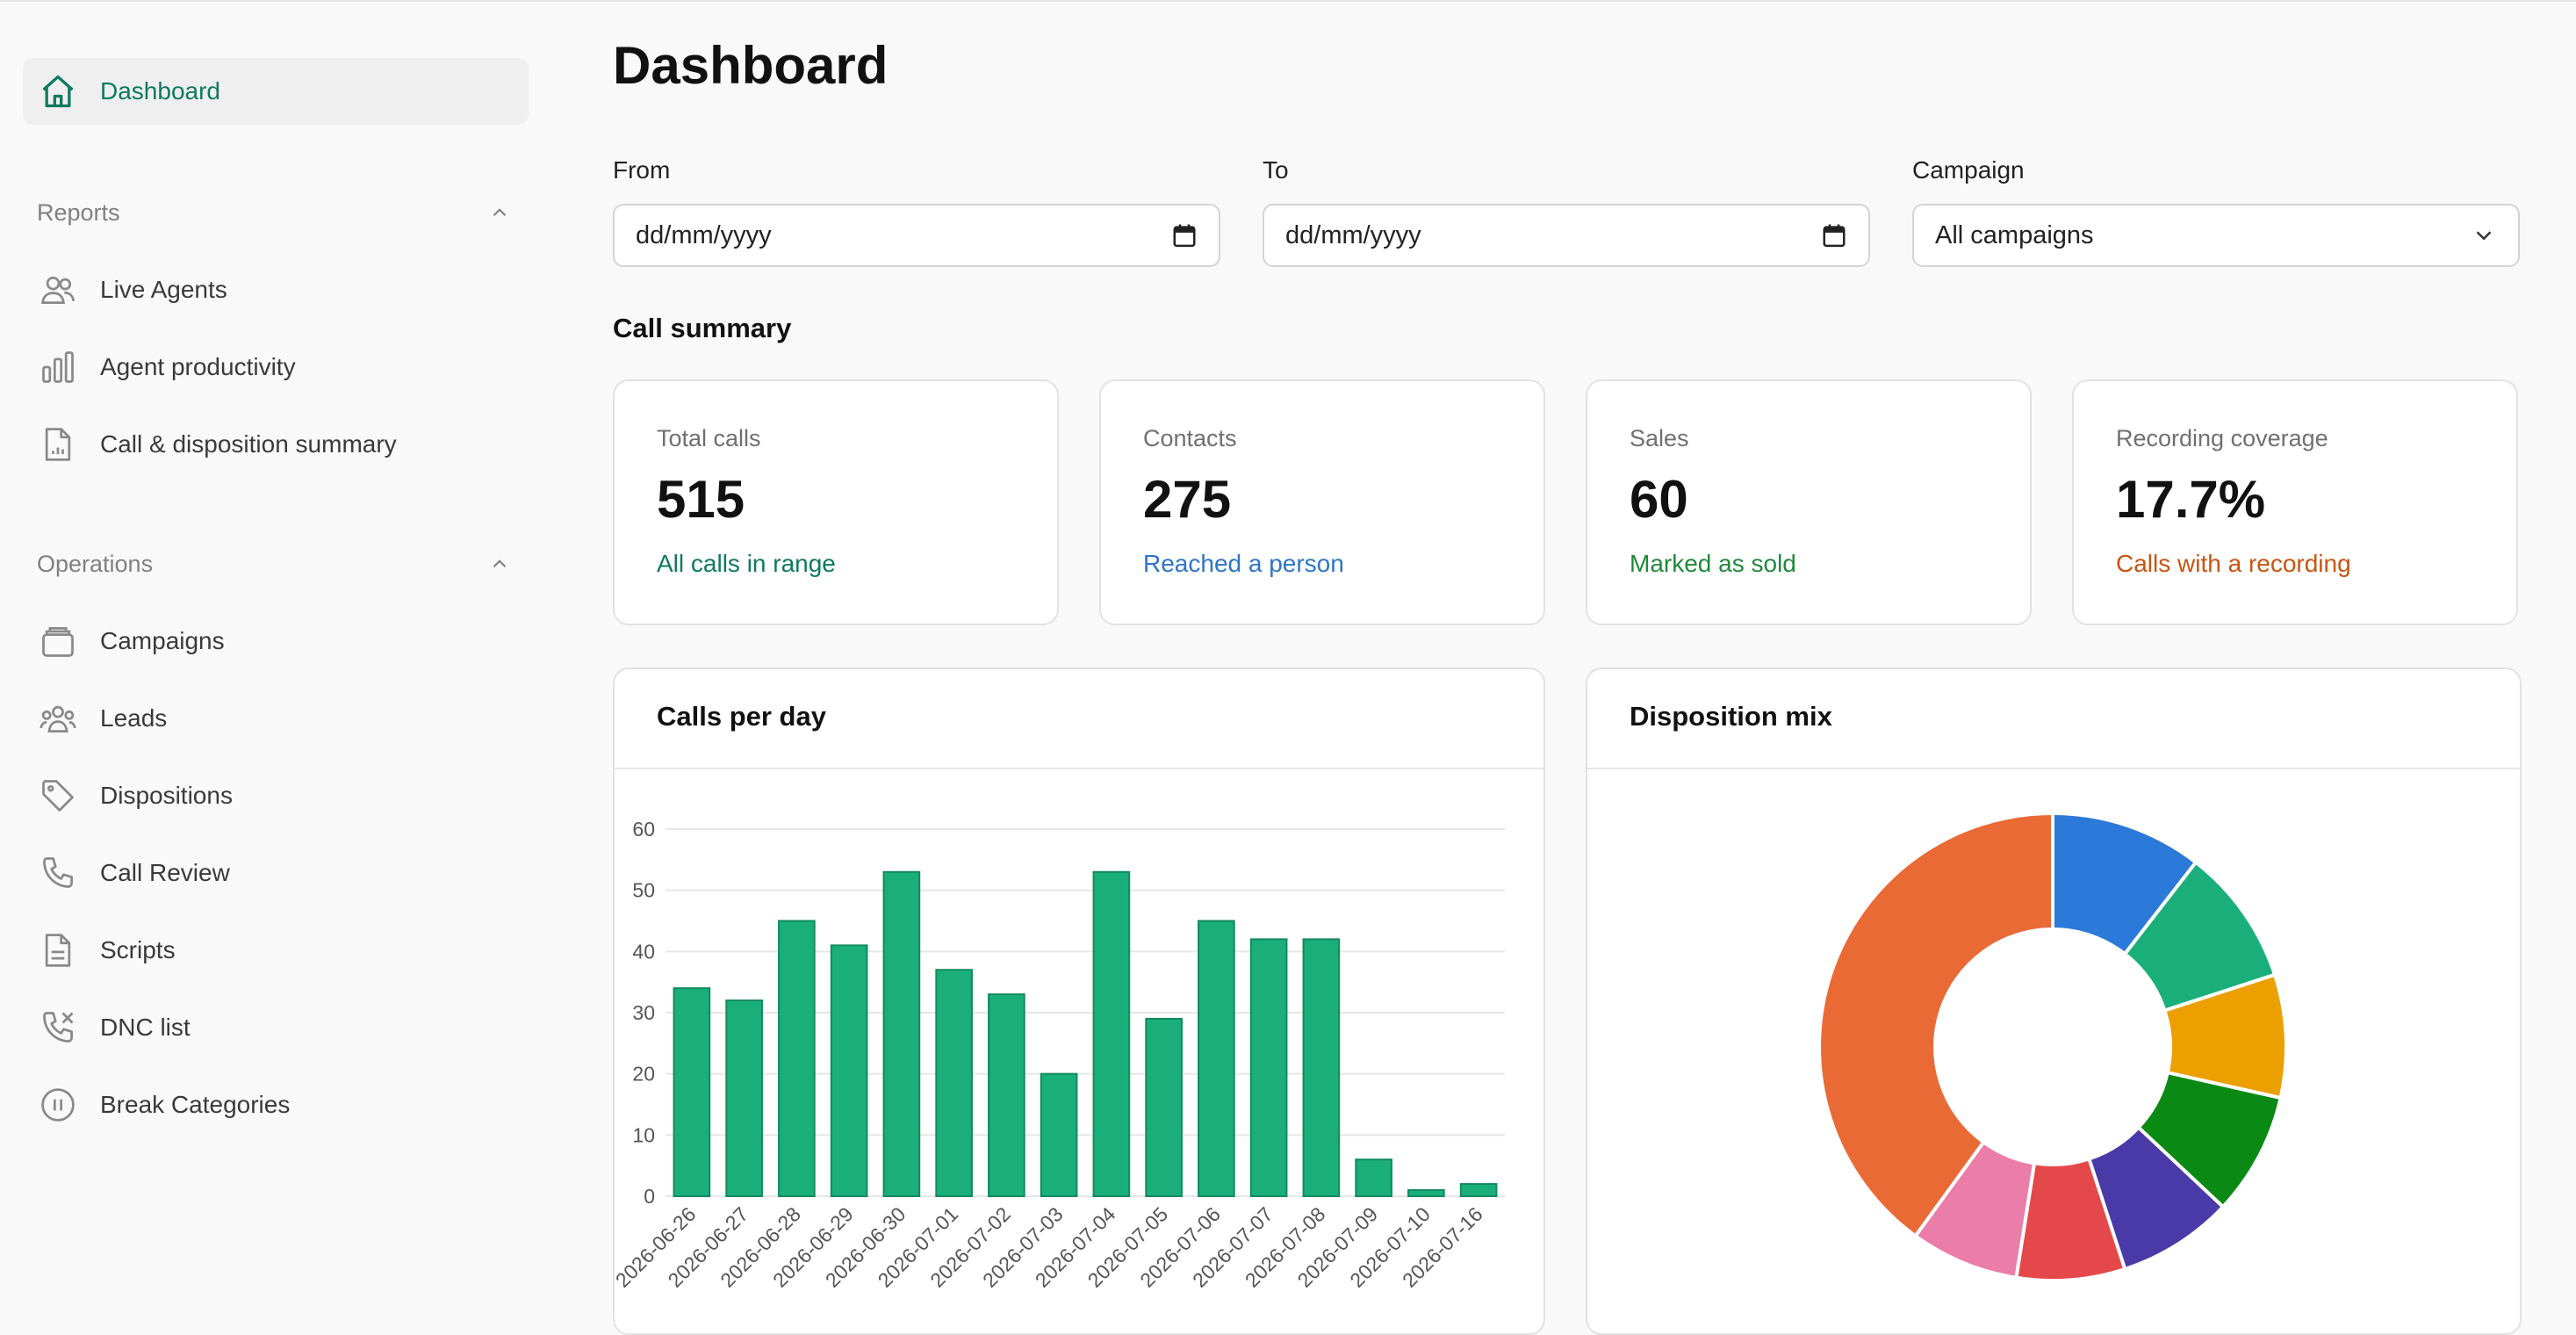  What do you see at coordinates (1566, 235) in the screenshot?
I see `to-date-input: dd/mm/yyyy` at bounding box center [1566, 235].